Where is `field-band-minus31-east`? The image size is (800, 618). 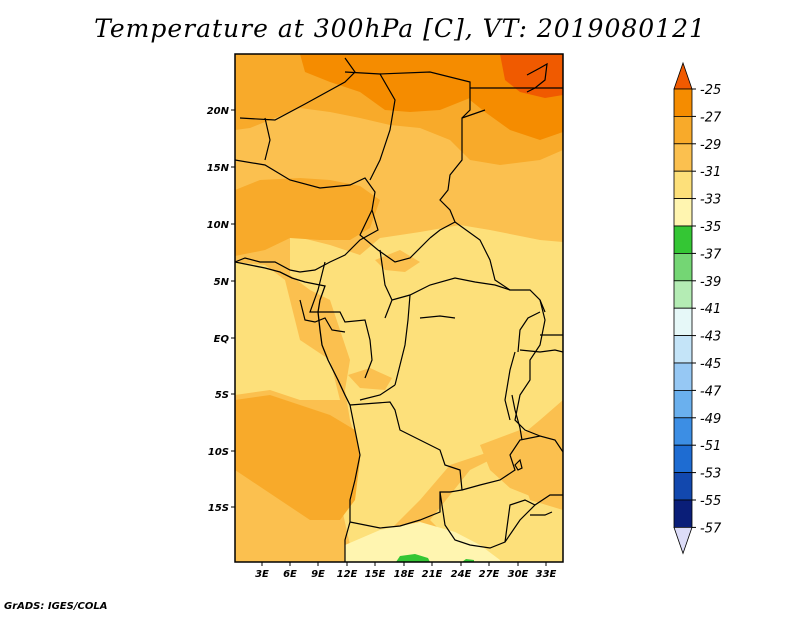 field-band-minus31-east is located at coordinates (496, 508).